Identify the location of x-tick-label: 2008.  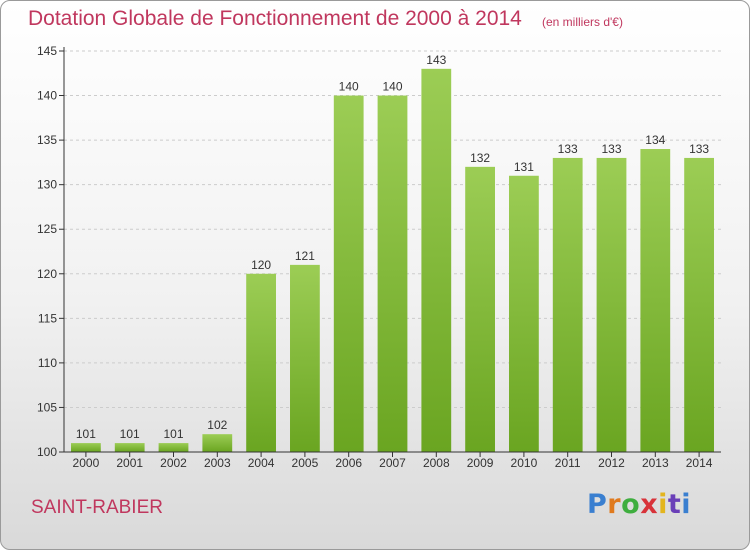
(436, 463).